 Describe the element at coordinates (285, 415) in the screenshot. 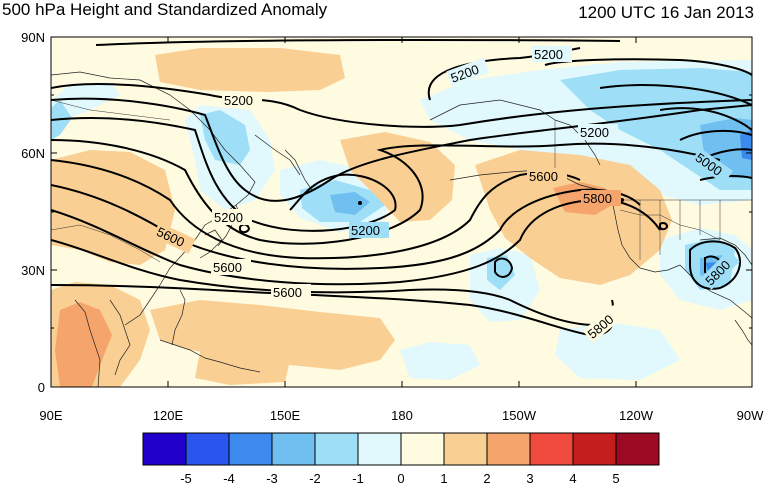

I see `lon-label: 150E` at that location.